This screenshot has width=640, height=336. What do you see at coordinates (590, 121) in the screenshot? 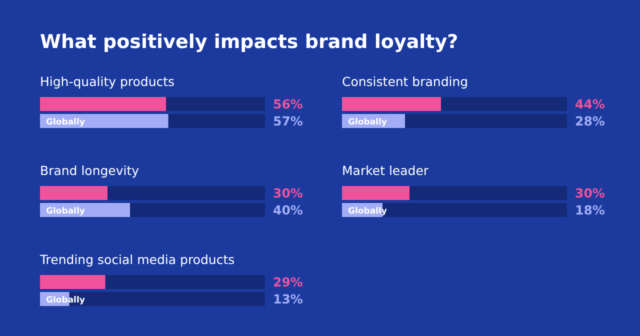
I see `data-label: 28%` at bounding box center [590, 121].